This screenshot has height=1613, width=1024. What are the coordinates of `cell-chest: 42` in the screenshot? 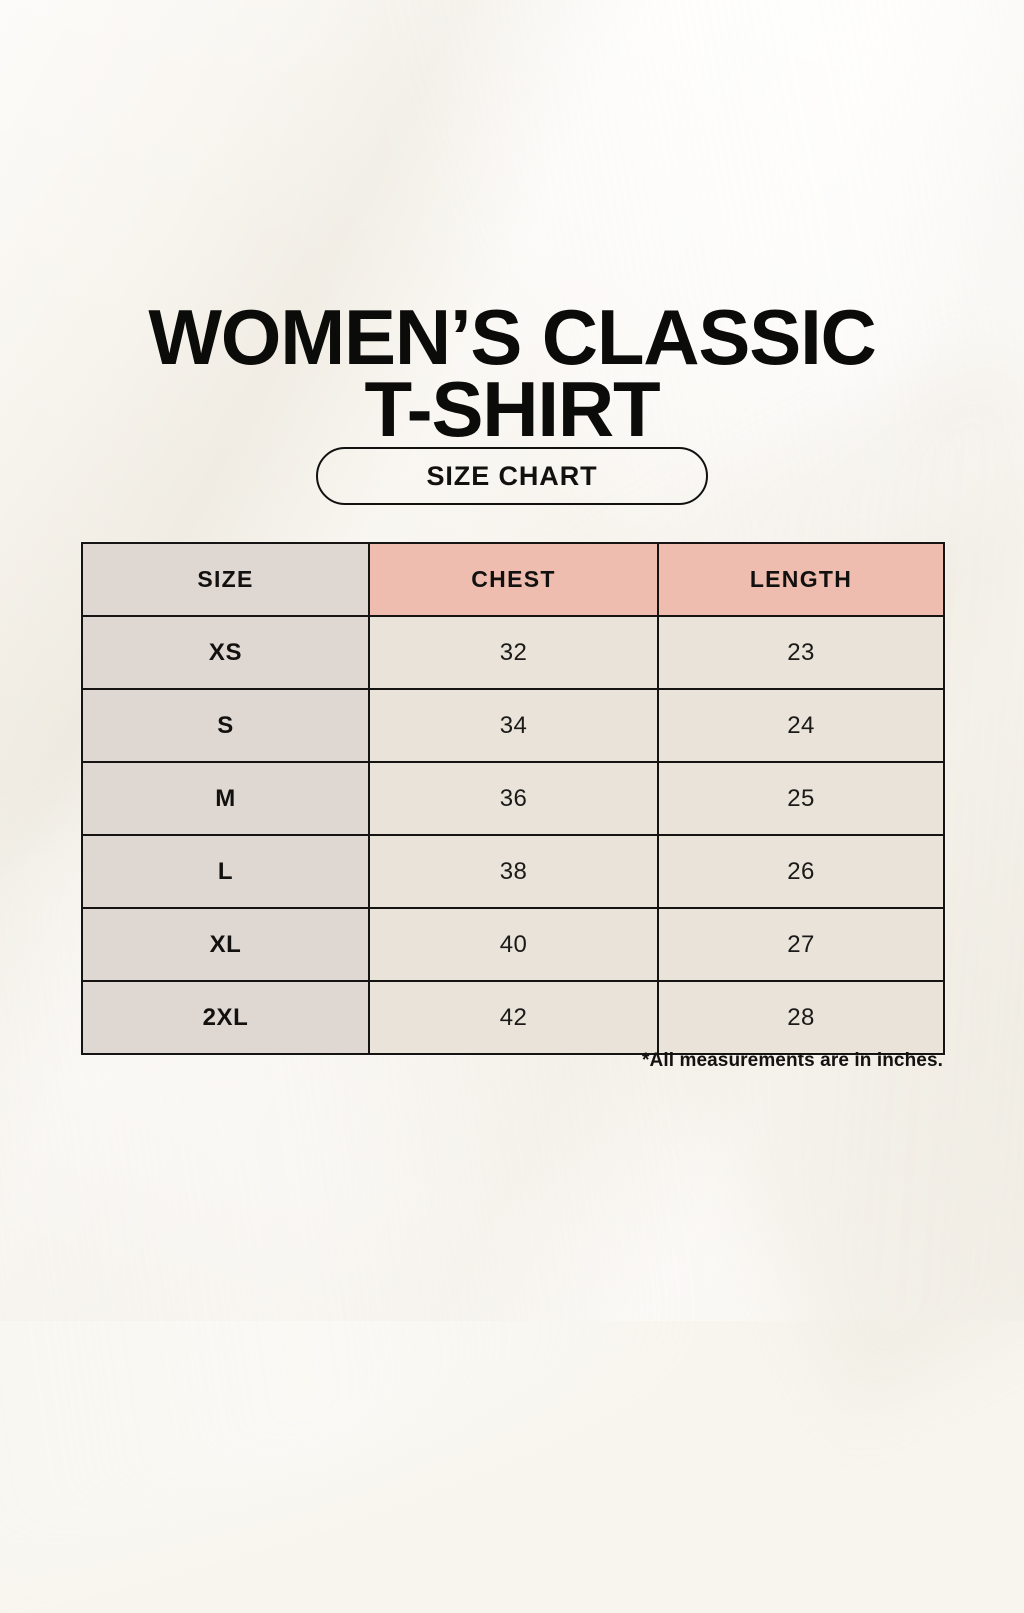 It's located at (513, 1017).